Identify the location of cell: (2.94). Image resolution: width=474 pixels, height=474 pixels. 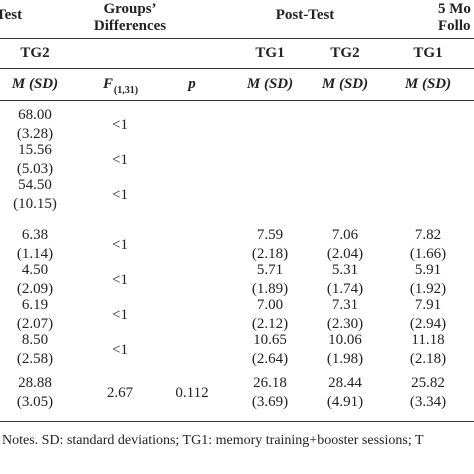
(428, 324).